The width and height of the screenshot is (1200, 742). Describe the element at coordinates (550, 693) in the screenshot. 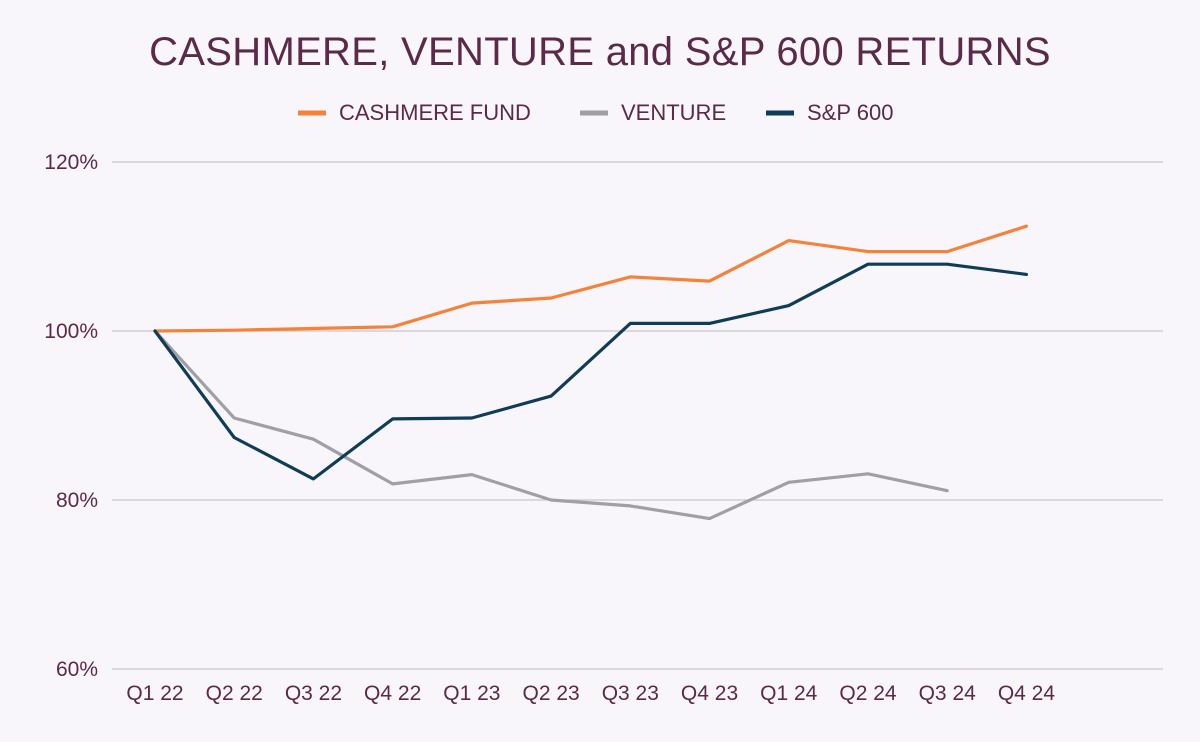

I see `x-tick-label: Q2 23` at that location.